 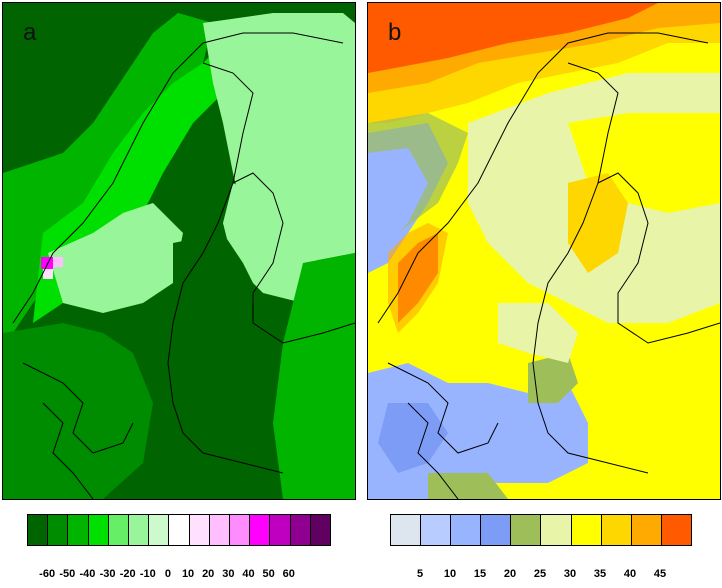 I want to click on colorbar-tick-label: 60, so click(x=288, y=574).